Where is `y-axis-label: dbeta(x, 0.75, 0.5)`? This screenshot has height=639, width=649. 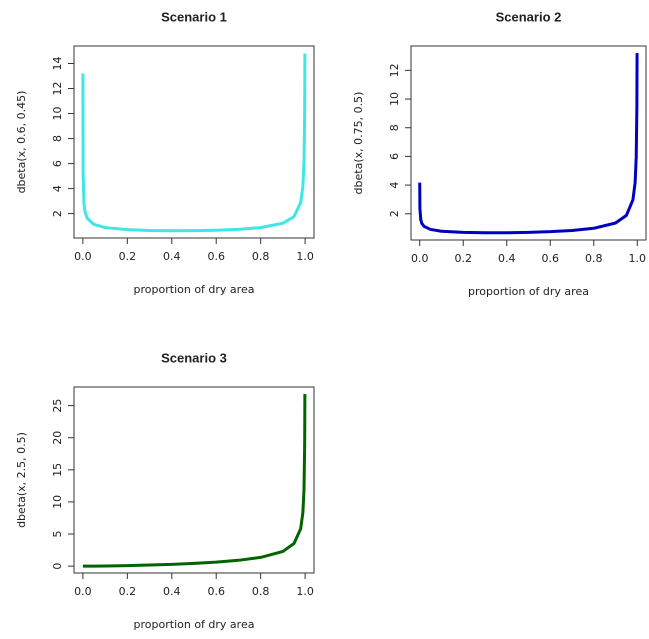
y-axis-label: dbeta(x, 0.75, 0.5) is located at coordinates (358, 143).